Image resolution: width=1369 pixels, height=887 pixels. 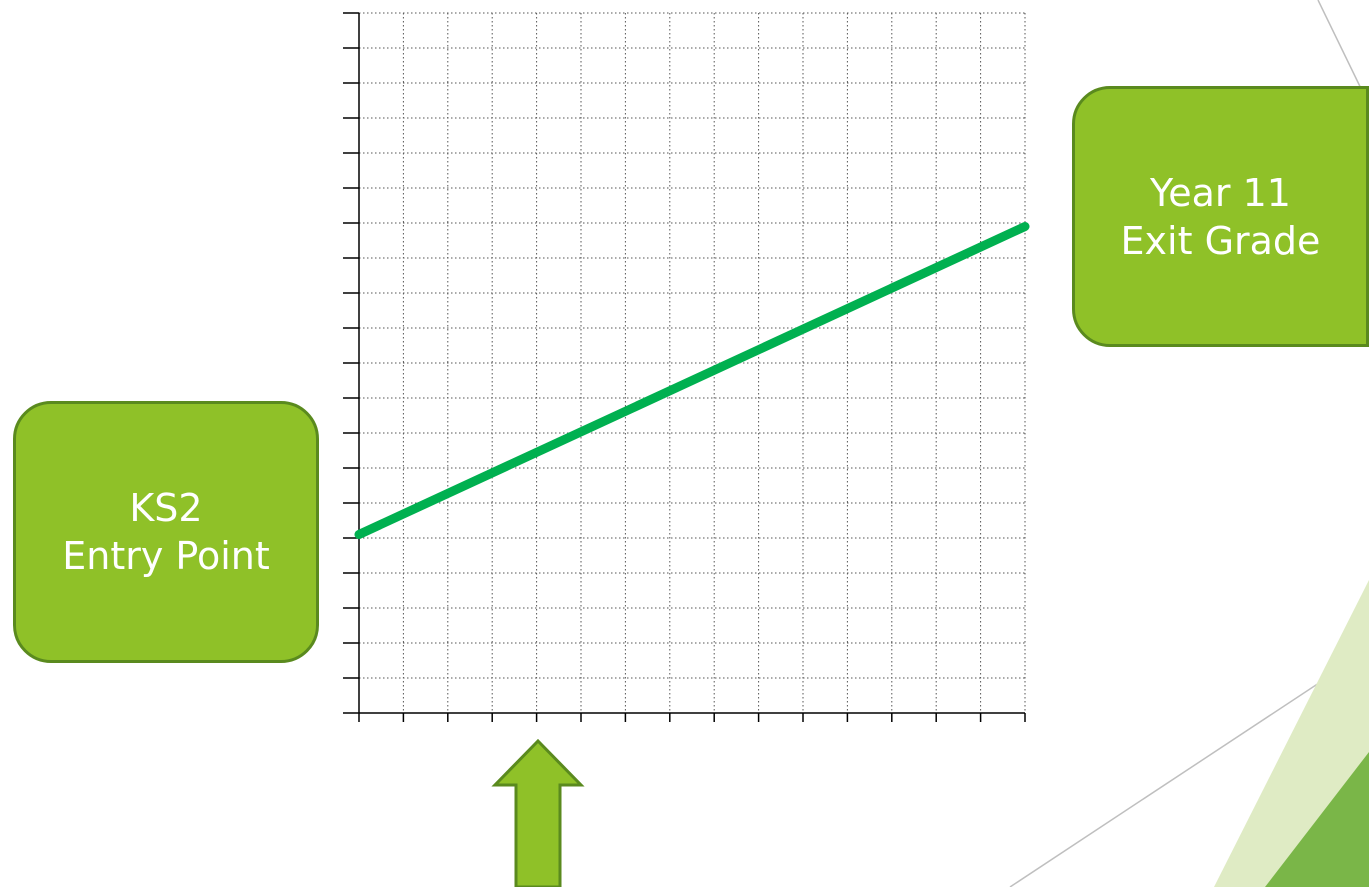 What do you see at coordinates (1220, 216) in the screenshot?
I see `year11-exit-grade-box: Year 11 Exit Grade` at bounding box center [1220, 216].